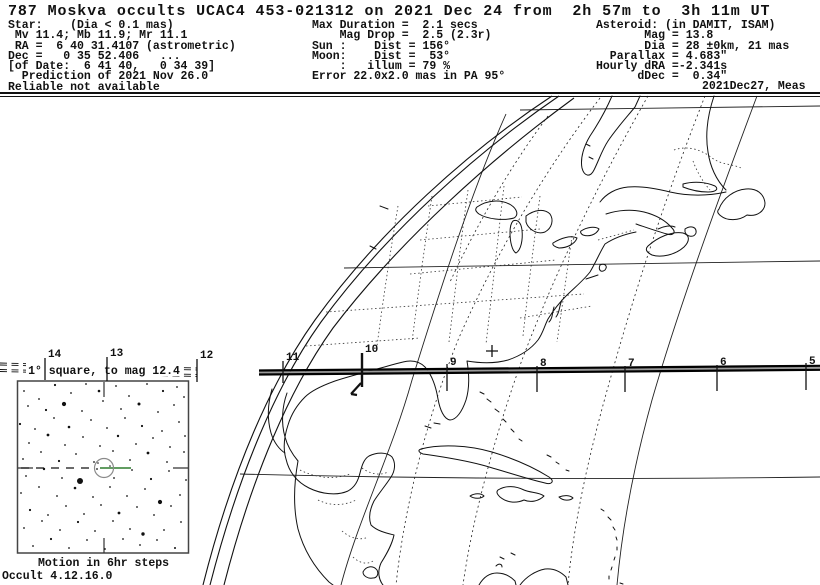 This screenshot has width=820, height=585. I want to click on finder-chart, so click(103, 467).